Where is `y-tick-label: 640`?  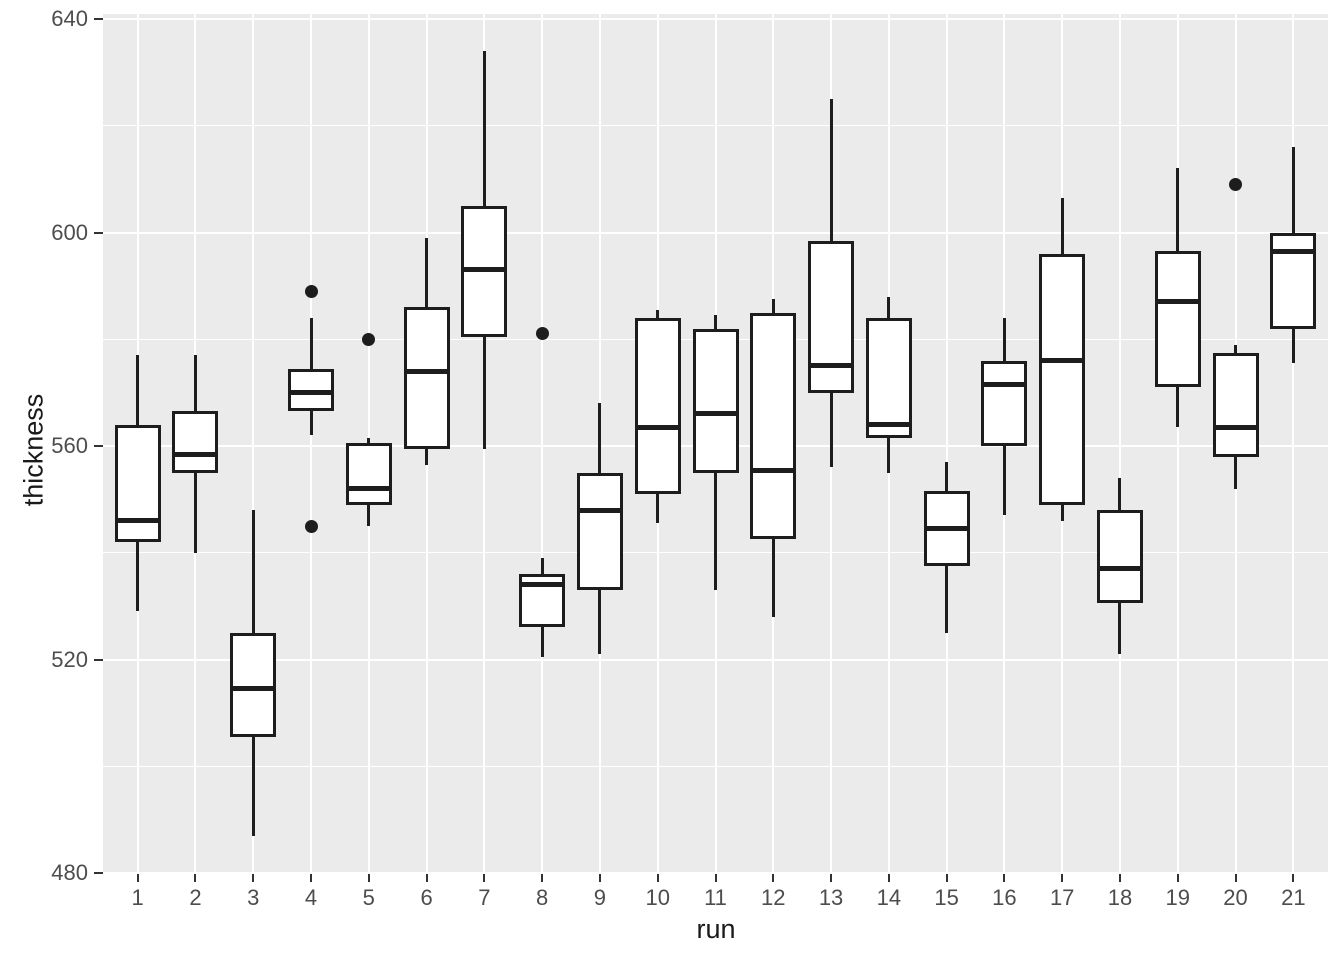 y-tick-label: 640 is located at coordinates (69, 19).